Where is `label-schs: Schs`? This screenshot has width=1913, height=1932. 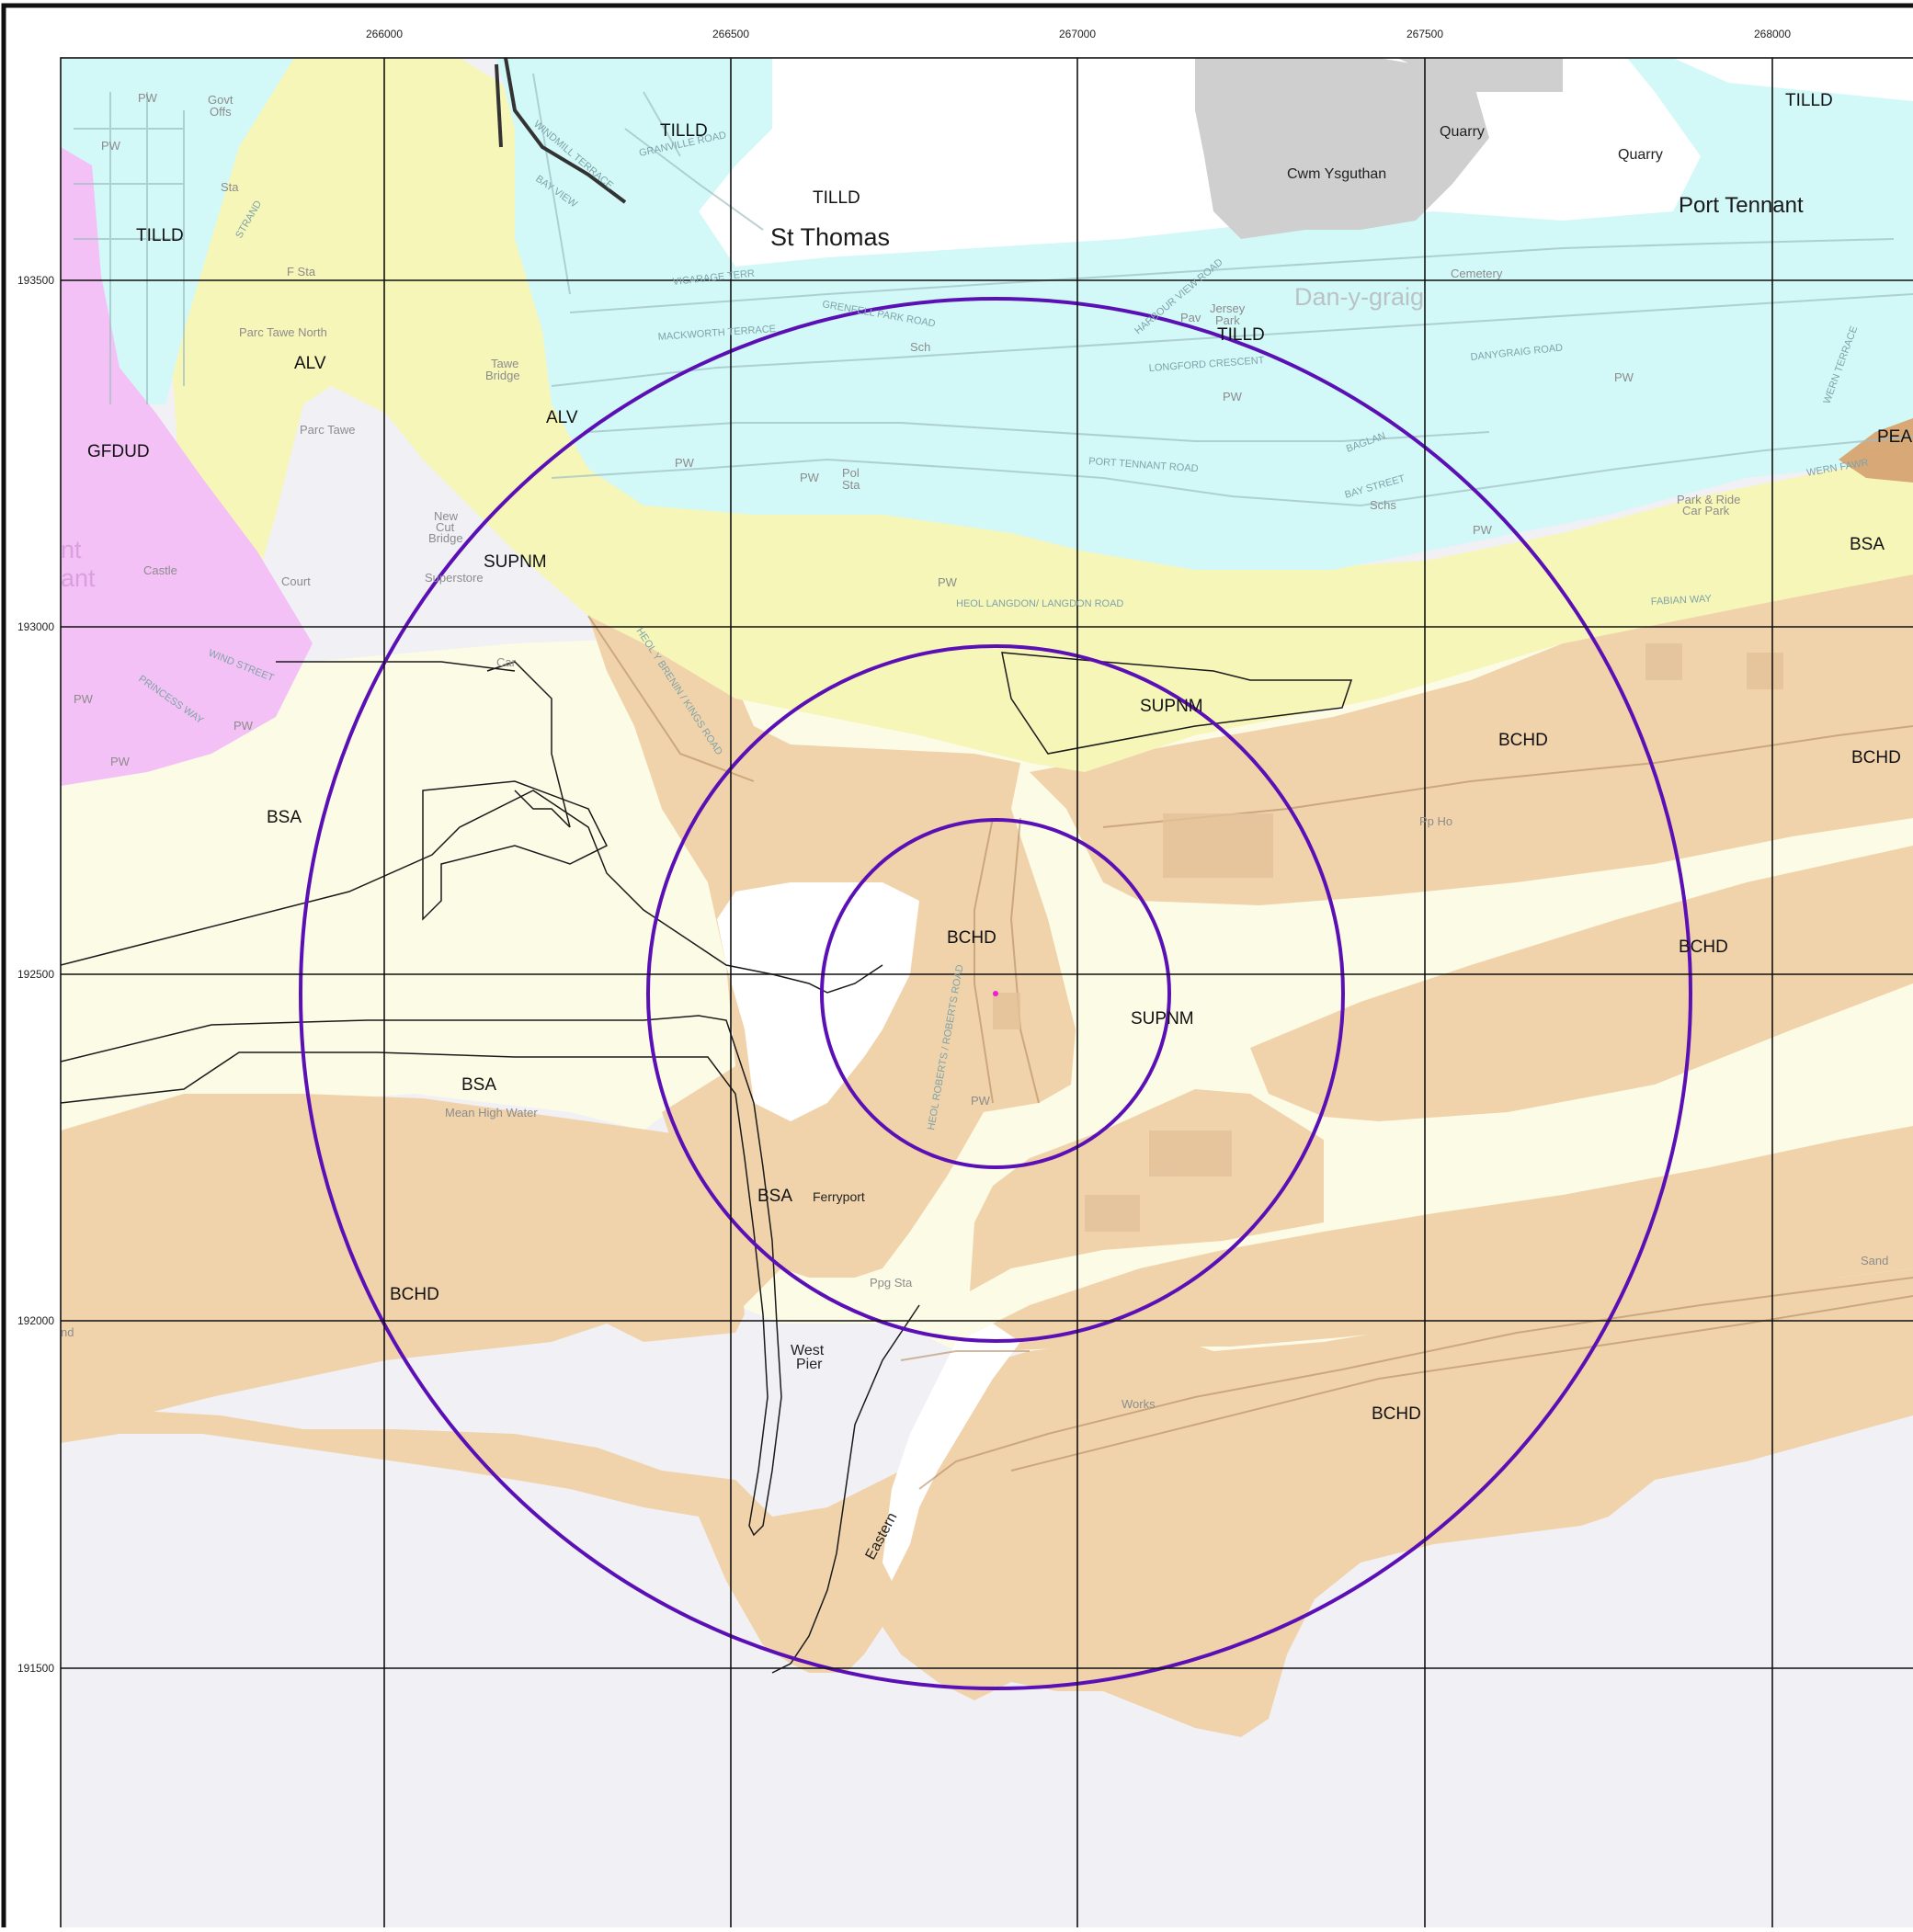 label-schs: Schs is located at coordinates (1383, 505).